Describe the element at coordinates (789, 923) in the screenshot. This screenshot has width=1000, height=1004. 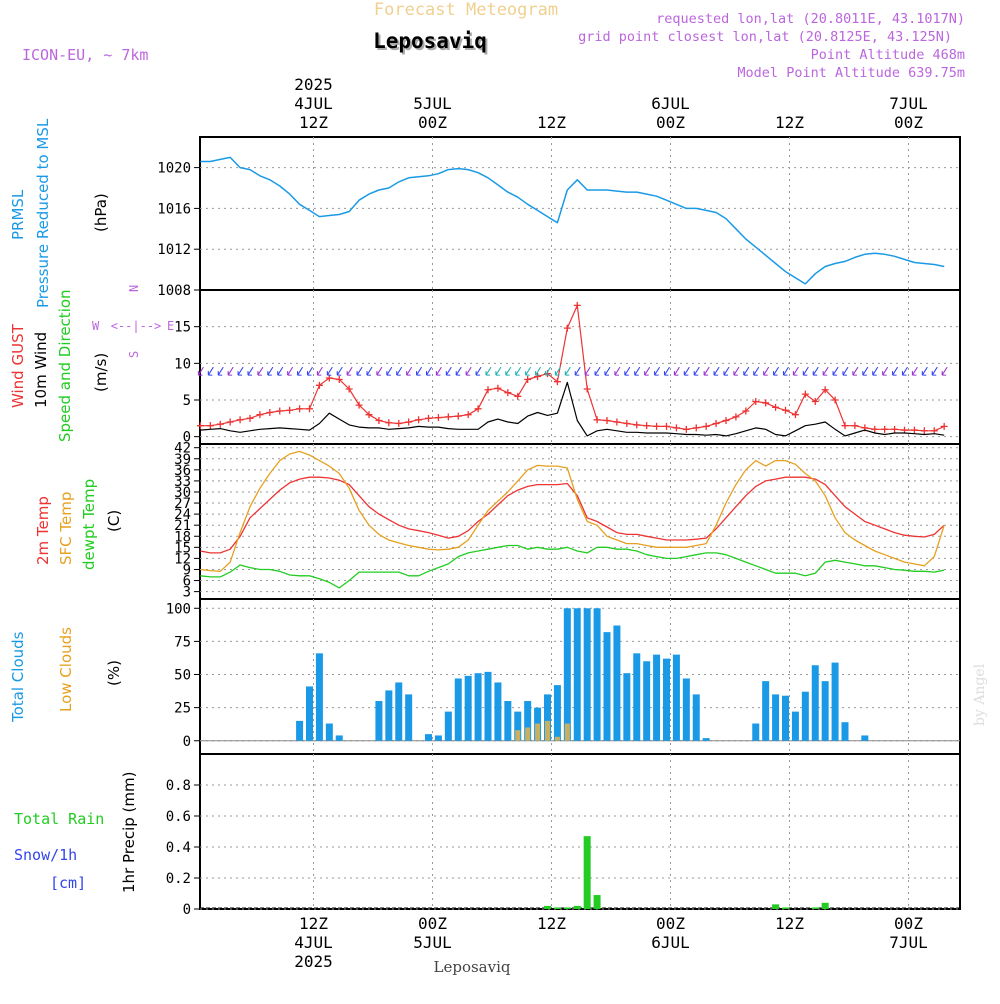
I see `bottom-time-label: 12Z` at that location.